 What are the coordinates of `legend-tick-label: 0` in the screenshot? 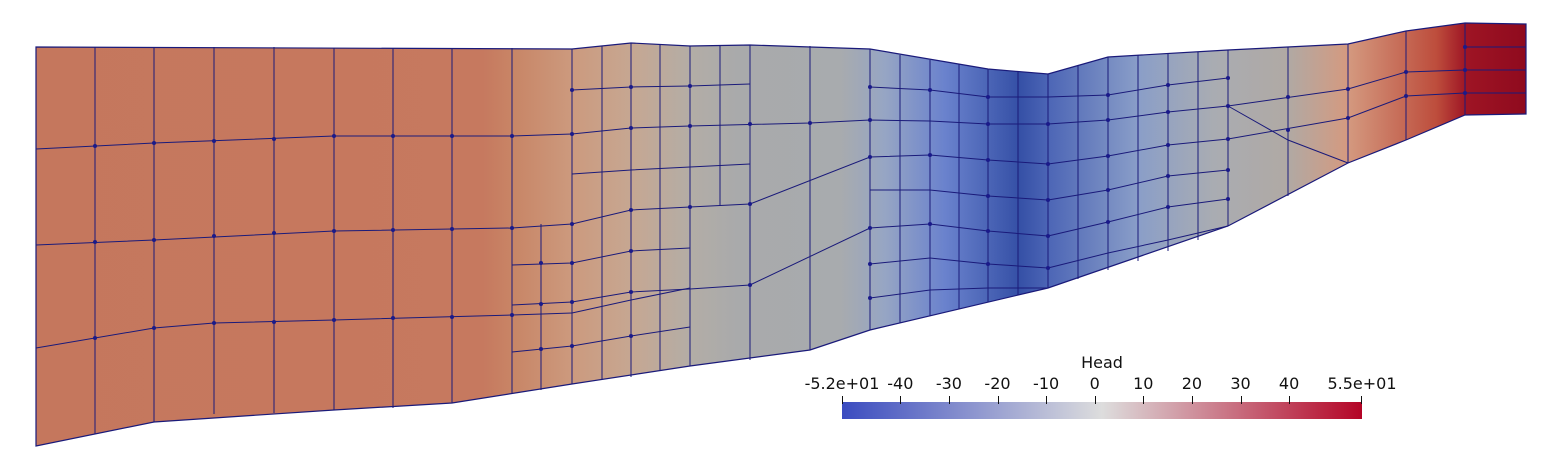 It's located at (1094, 383).